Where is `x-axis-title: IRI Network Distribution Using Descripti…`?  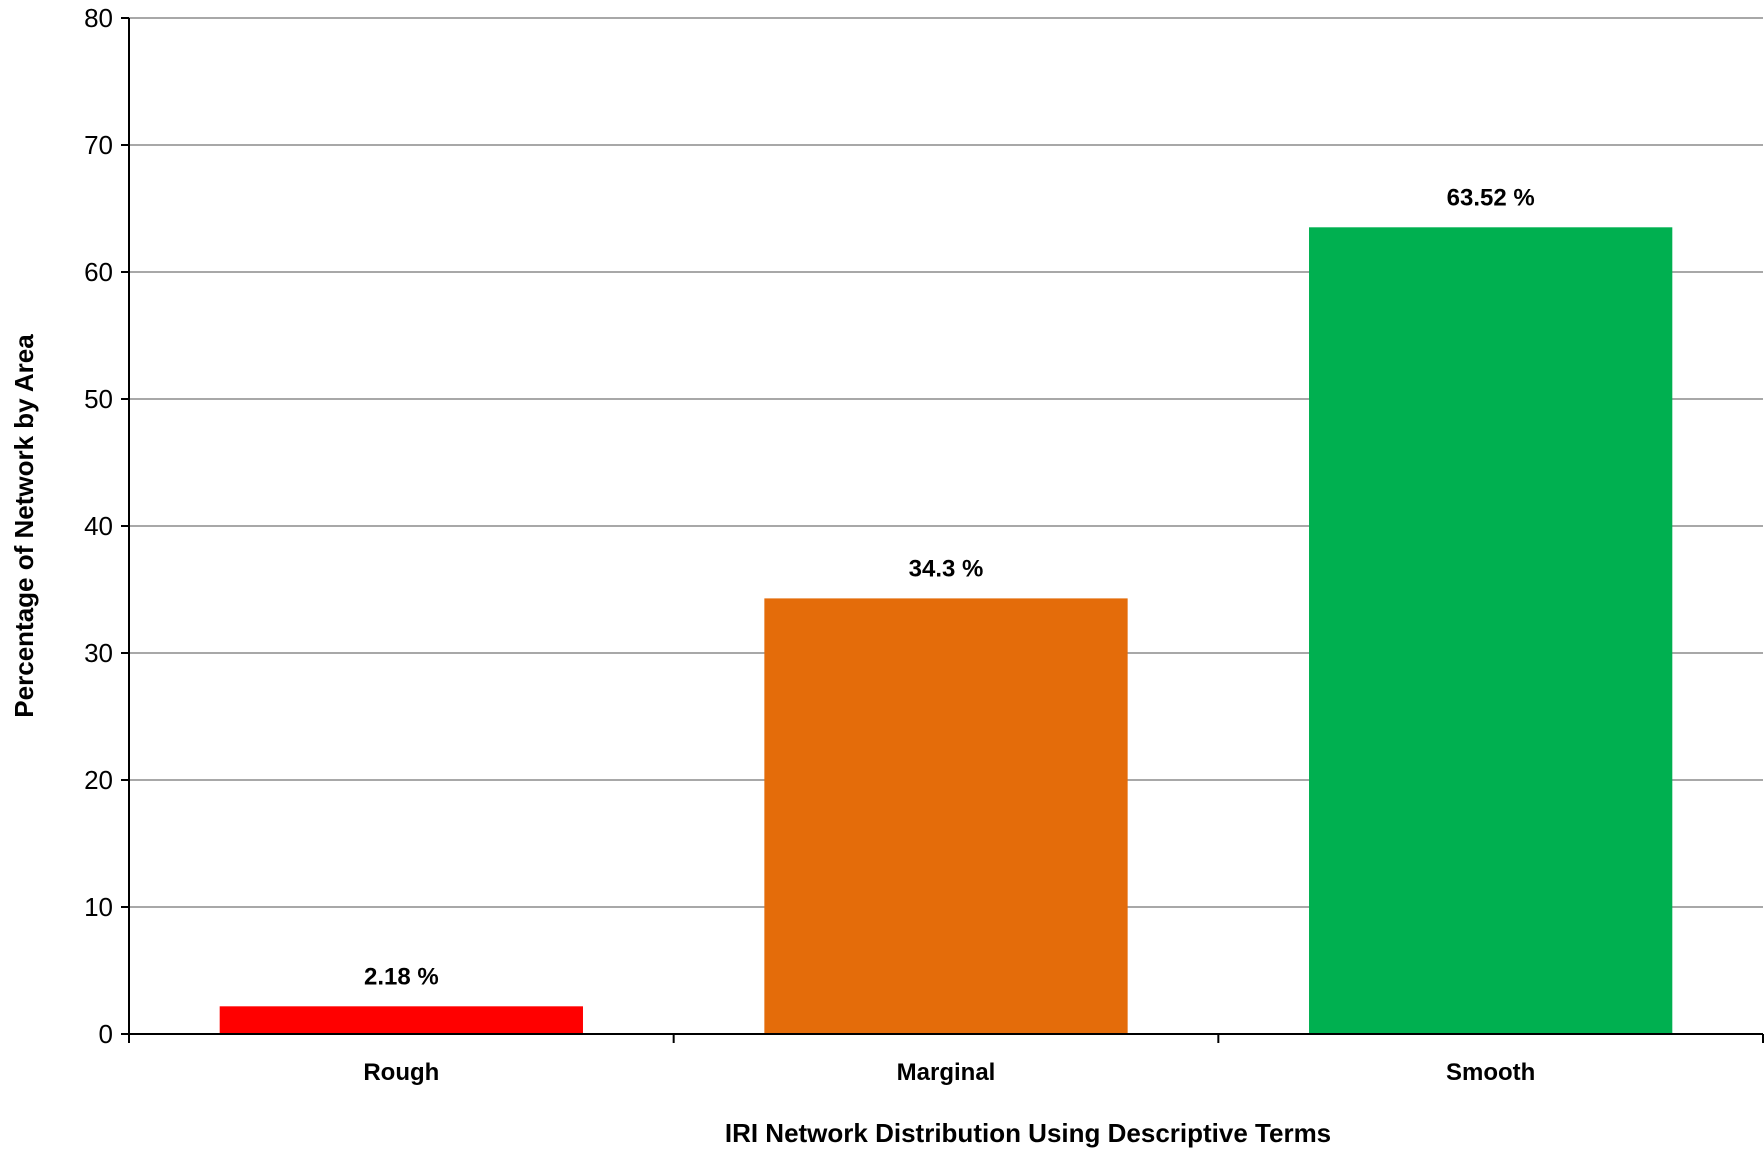 x-axis-title: IRI Network Distribution Using Descripti… is located at coordinates (1028, 1133).